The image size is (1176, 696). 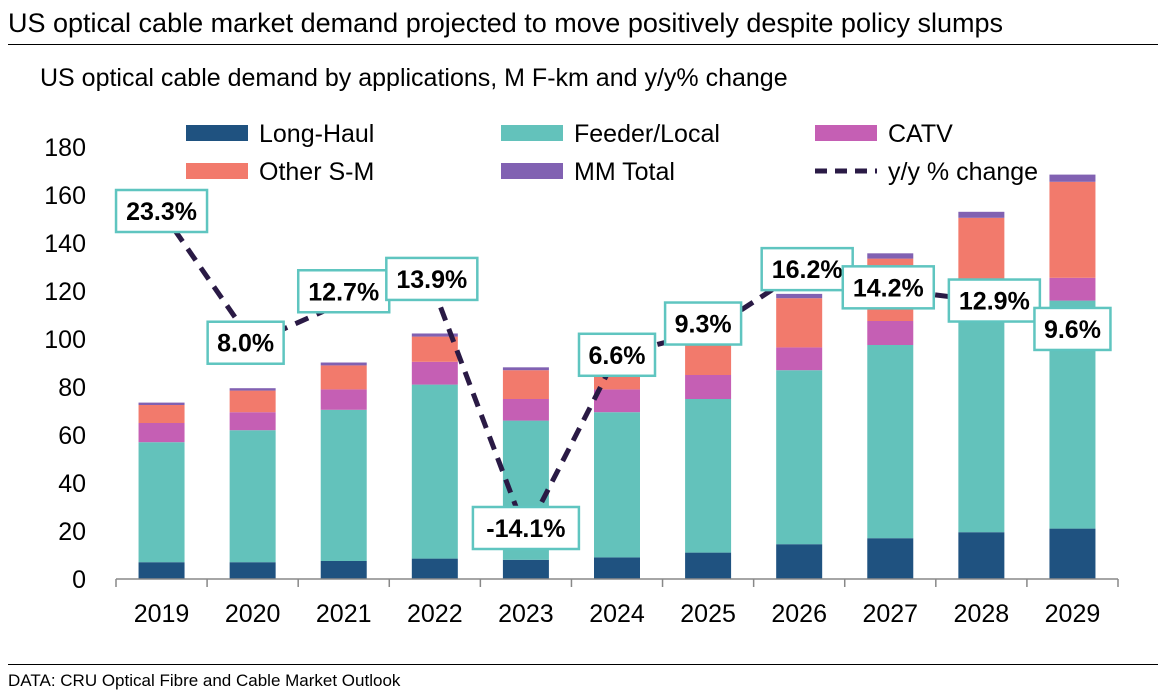 I want to click on x-tick-label: 2020, so click(x=253, y=614).